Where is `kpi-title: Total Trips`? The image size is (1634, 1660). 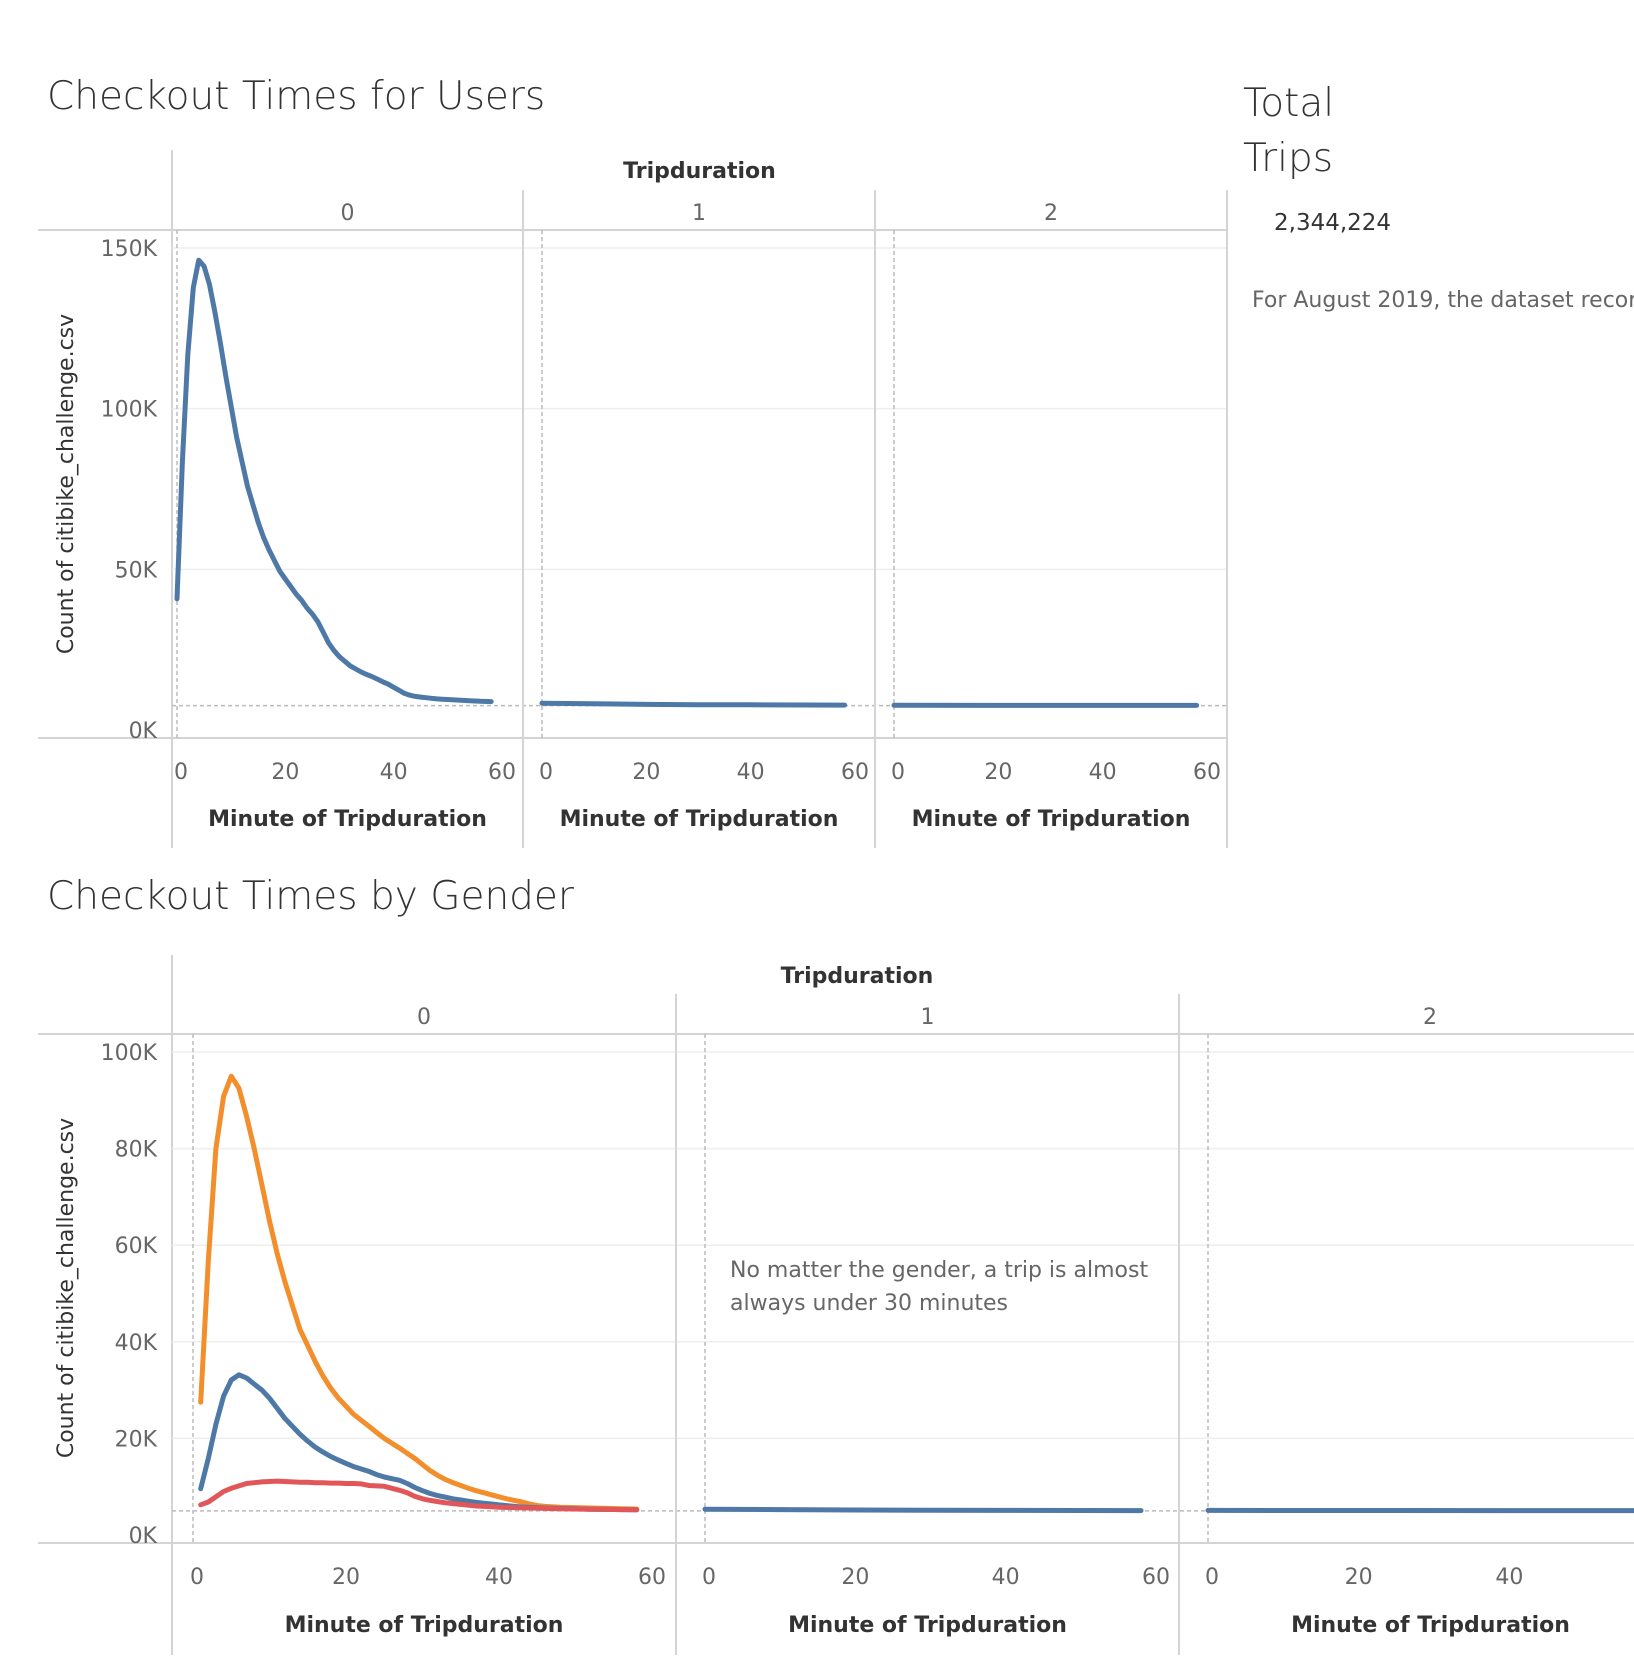 kpi-title: Total Trips is located at coordinates (1288, 131).